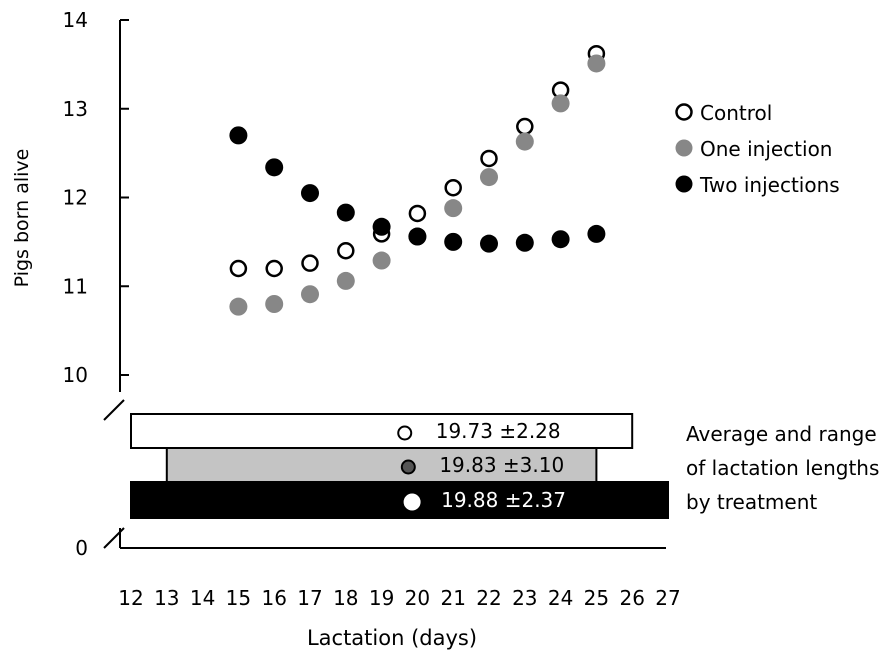  I want to click on y-axis-label: Pigs born alive, so click(22, 218).